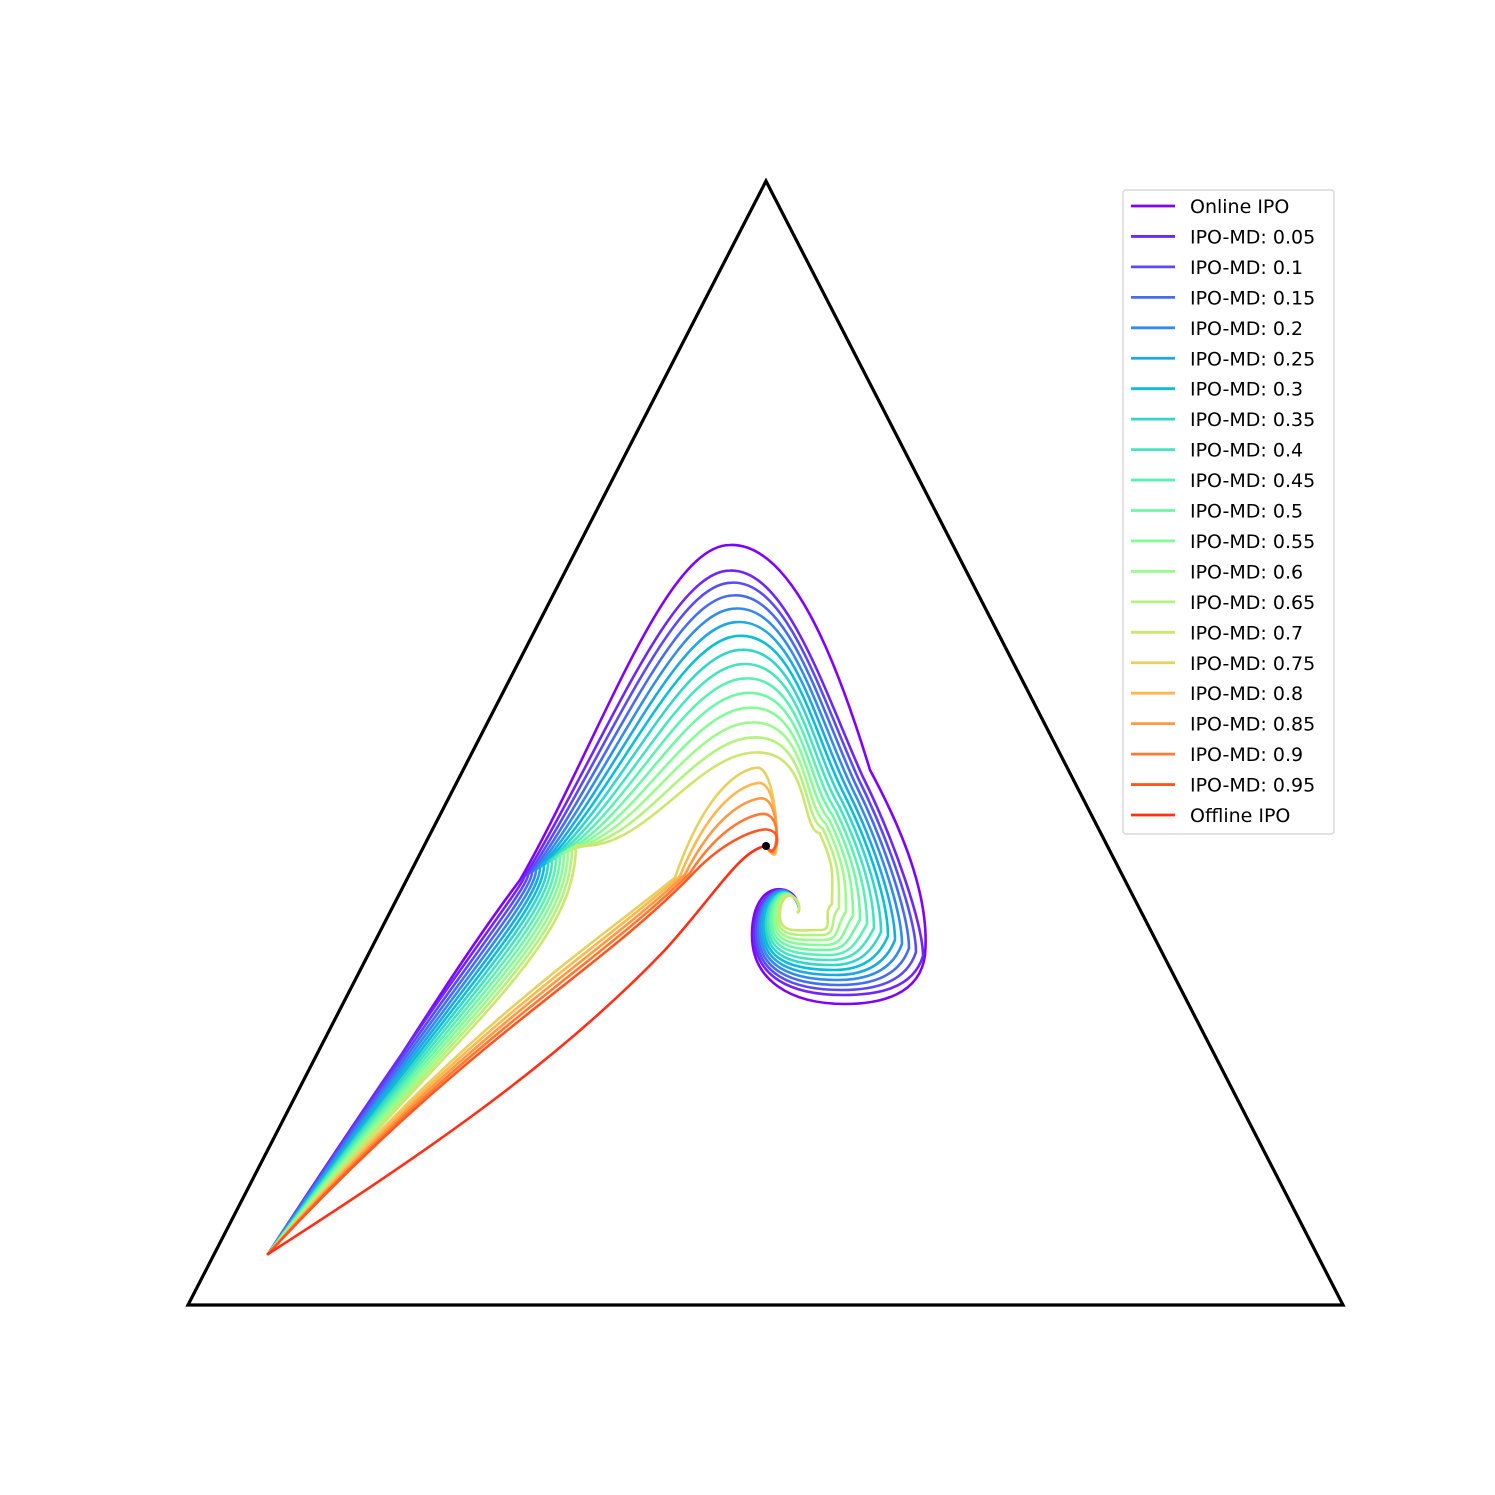  I want to click on legend-label-15: IPO-MD: 0.75, so click(1252, 664).